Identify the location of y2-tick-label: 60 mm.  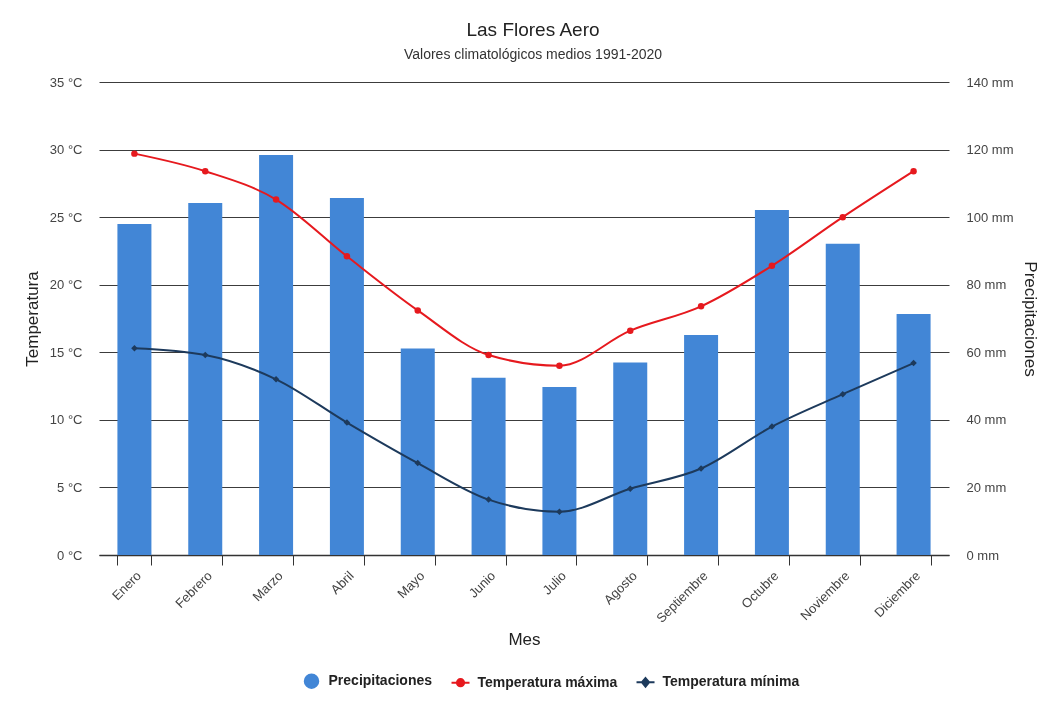
(986, 352).